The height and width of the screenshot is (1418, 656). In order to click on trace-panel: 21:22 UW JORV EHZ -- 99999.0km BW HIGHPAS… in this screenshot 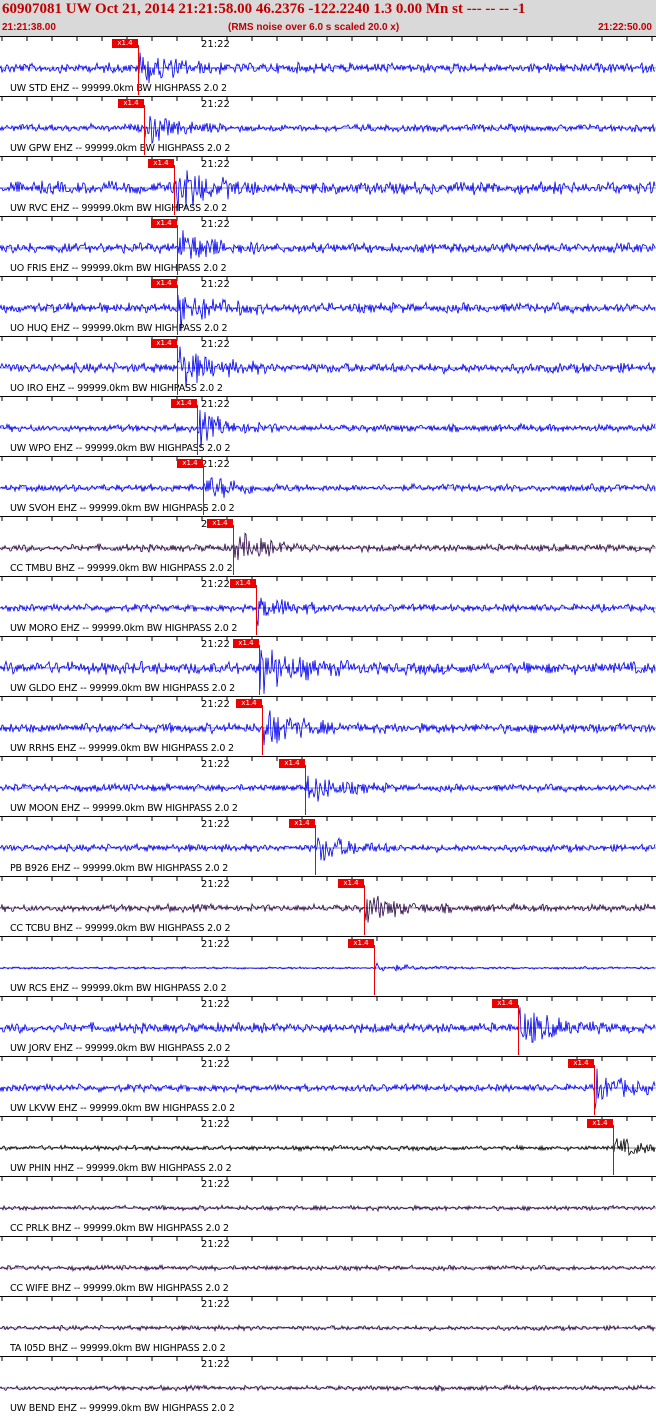, I will do `click(328, 1026)`.